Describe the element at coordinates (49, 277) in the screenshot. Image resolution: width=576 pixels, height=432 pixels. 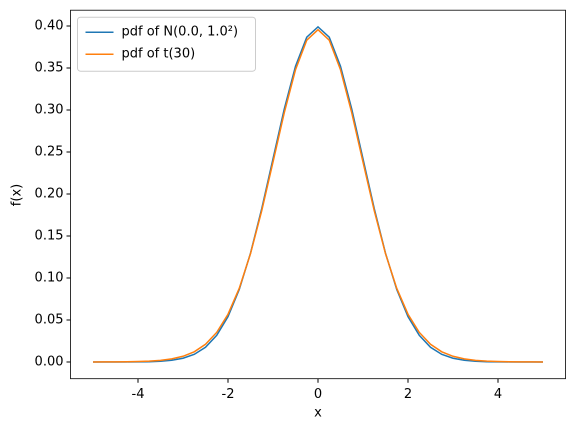
I see `y-tick-label: 0.10` at that location.